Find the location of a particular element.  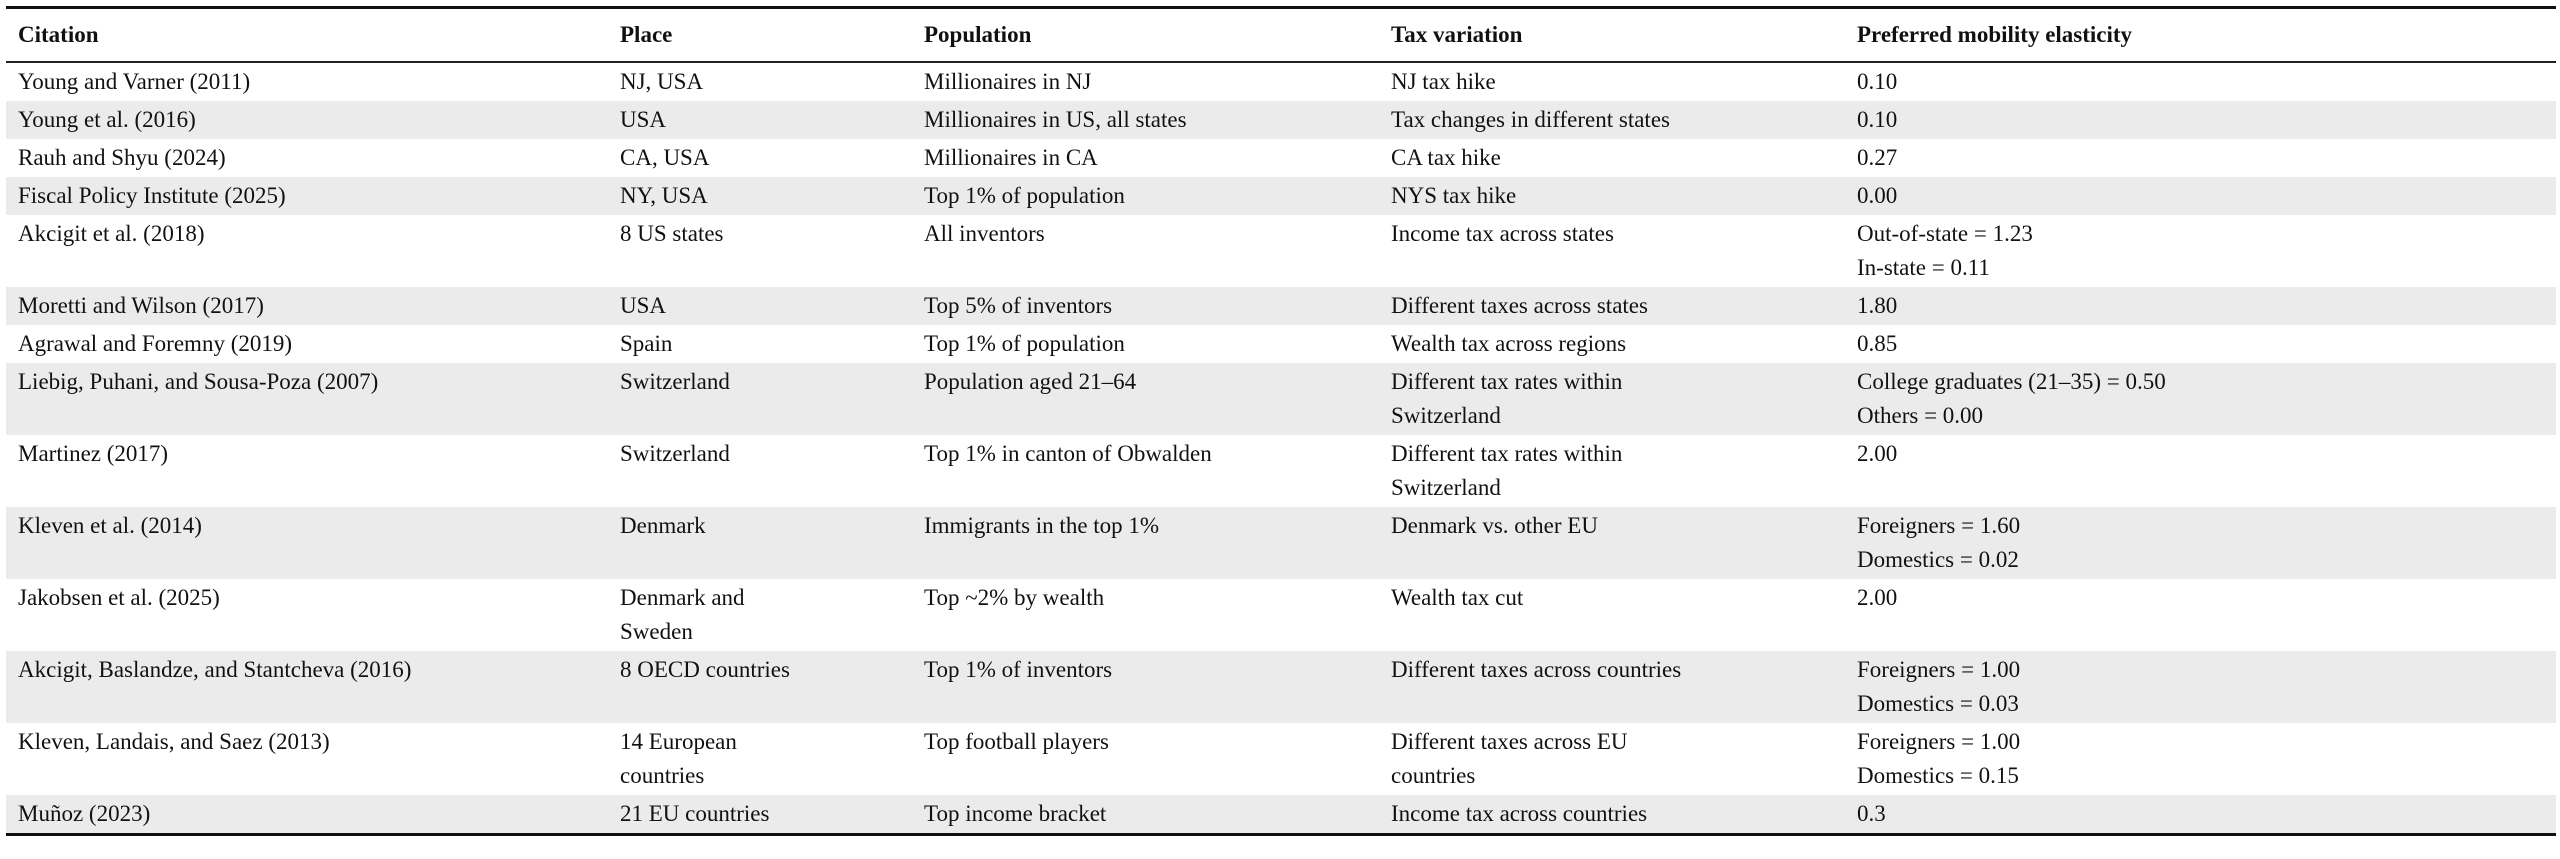

cell-elasticity: Foreigners = 1.00 Domestics = 0.15 is located at coordinates (2200, 759).